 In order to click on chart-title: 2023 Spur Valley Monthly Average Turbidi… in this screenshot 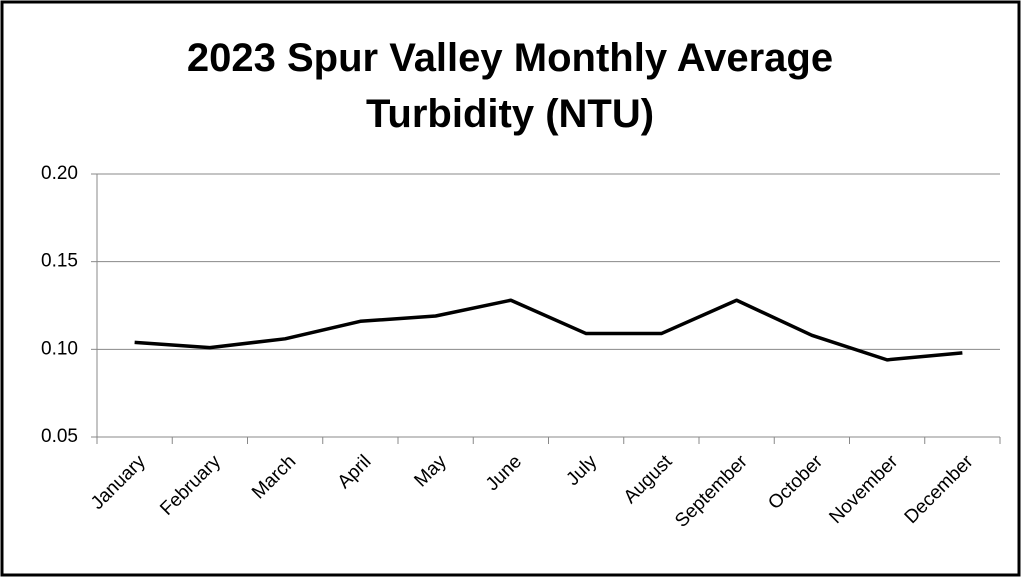, I will do `click(510, 86)`.